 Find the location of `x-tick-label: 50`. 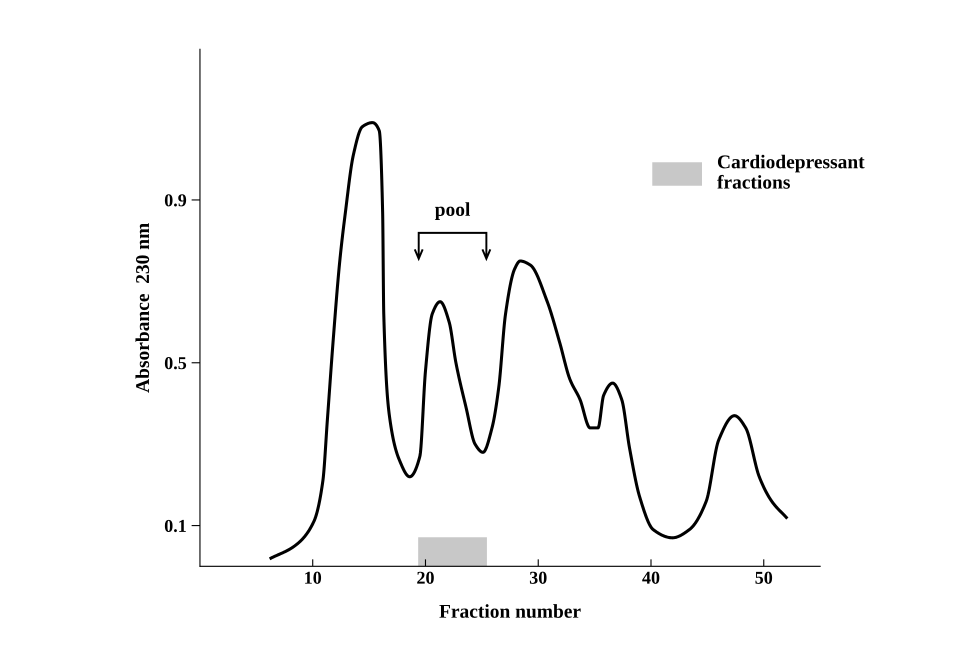

x-tick-label: 50 is located at coordinates (763, 578).